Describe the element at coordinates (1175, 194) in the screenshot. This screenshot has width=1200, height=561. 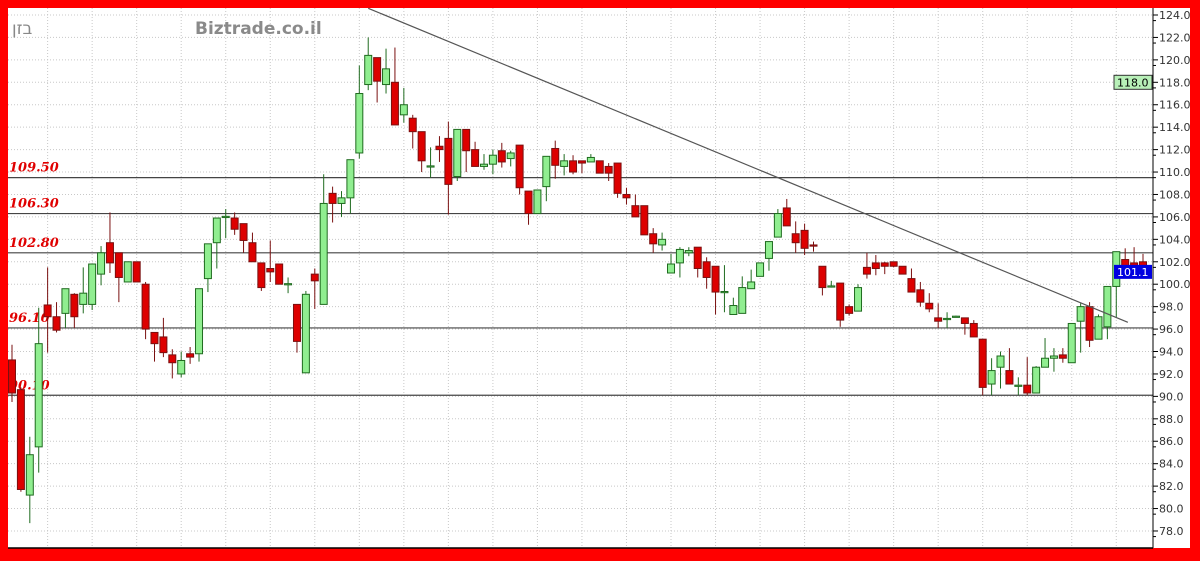
I see `y-tick-label: 108.0` at that location.